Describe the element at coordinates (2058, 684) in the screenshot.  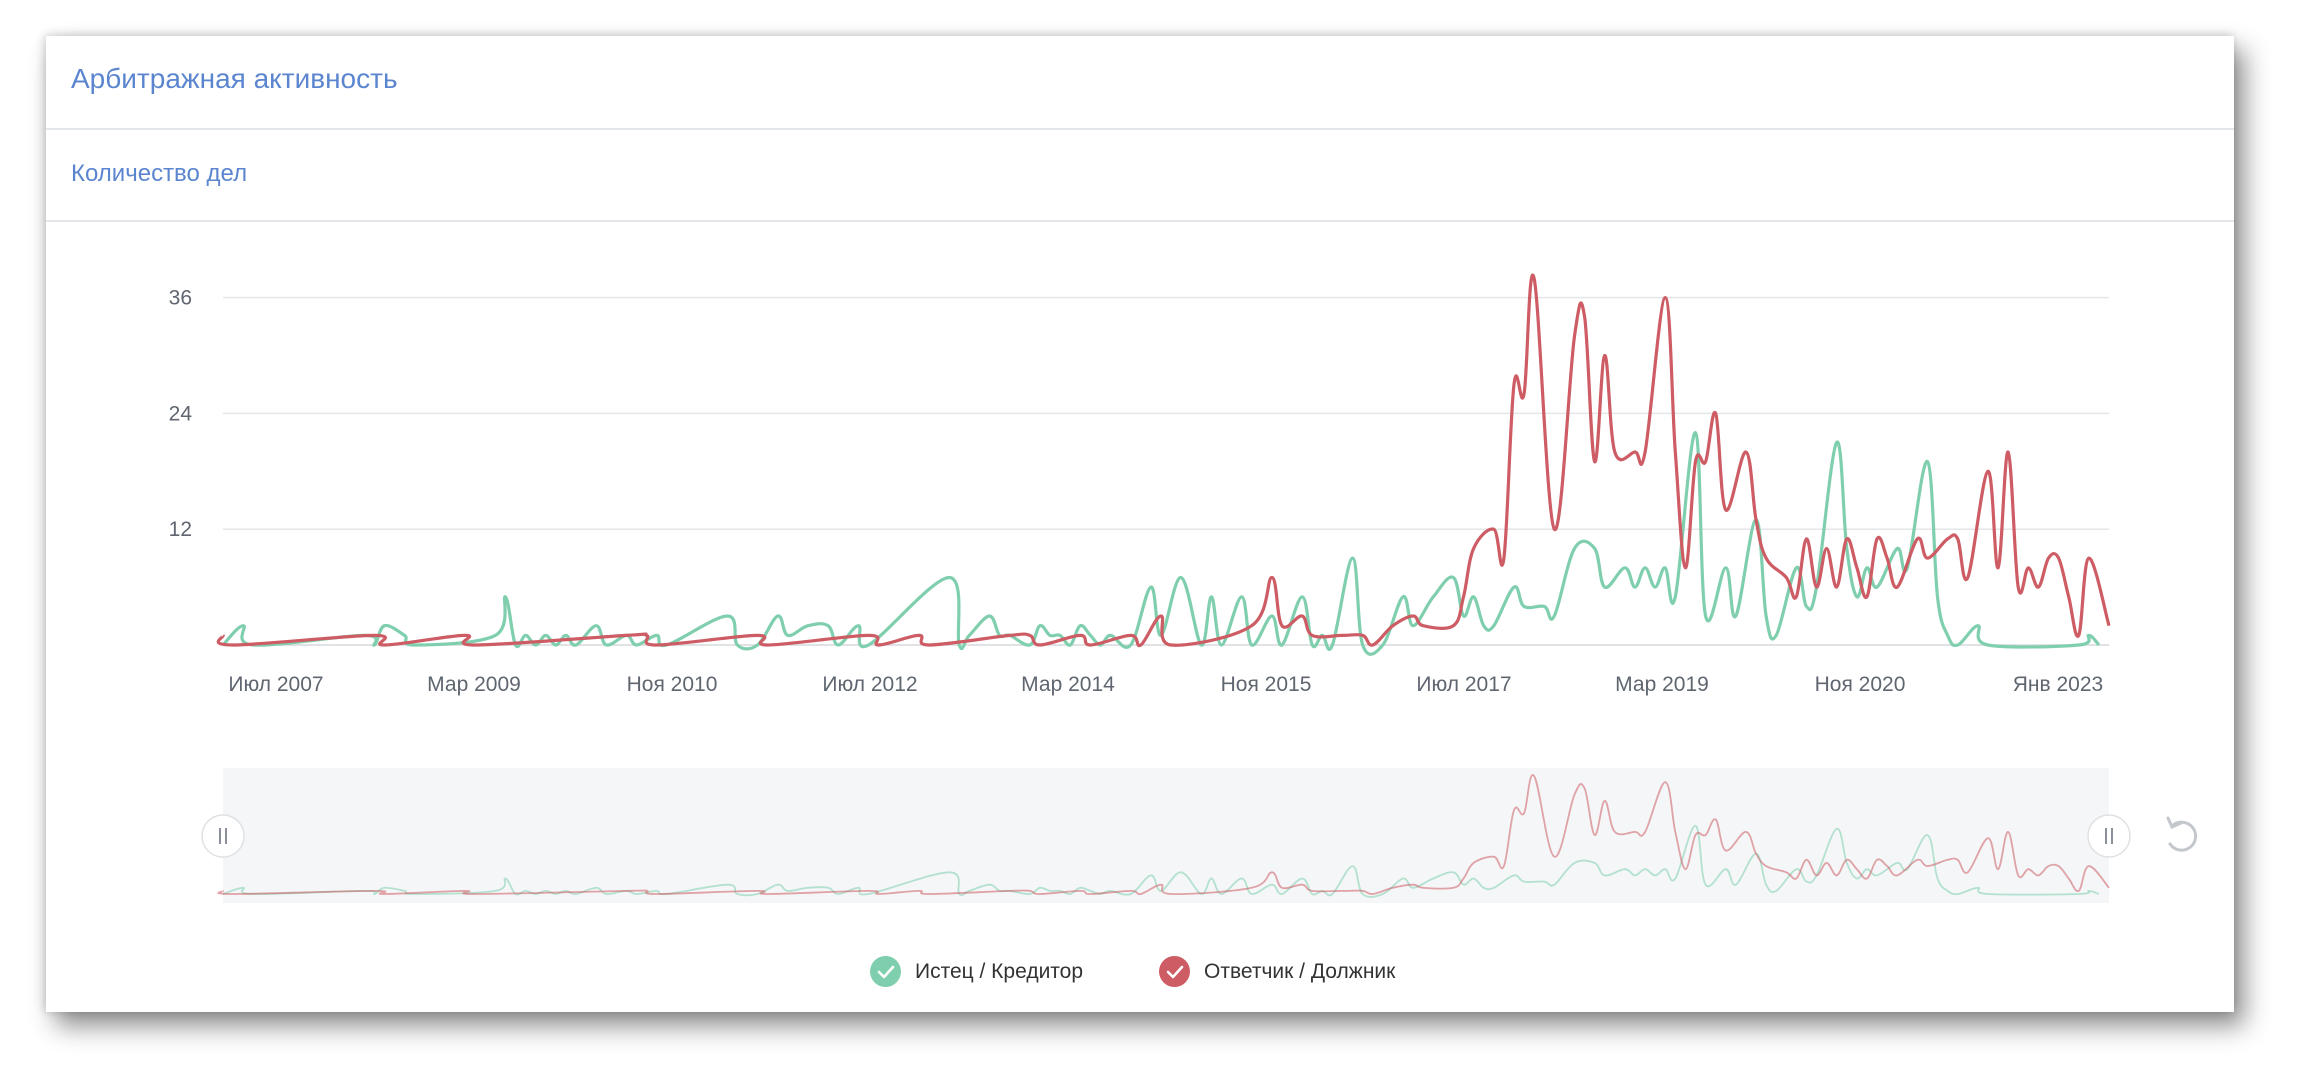
I see `x-tick-label: Янв 2023` at that location.